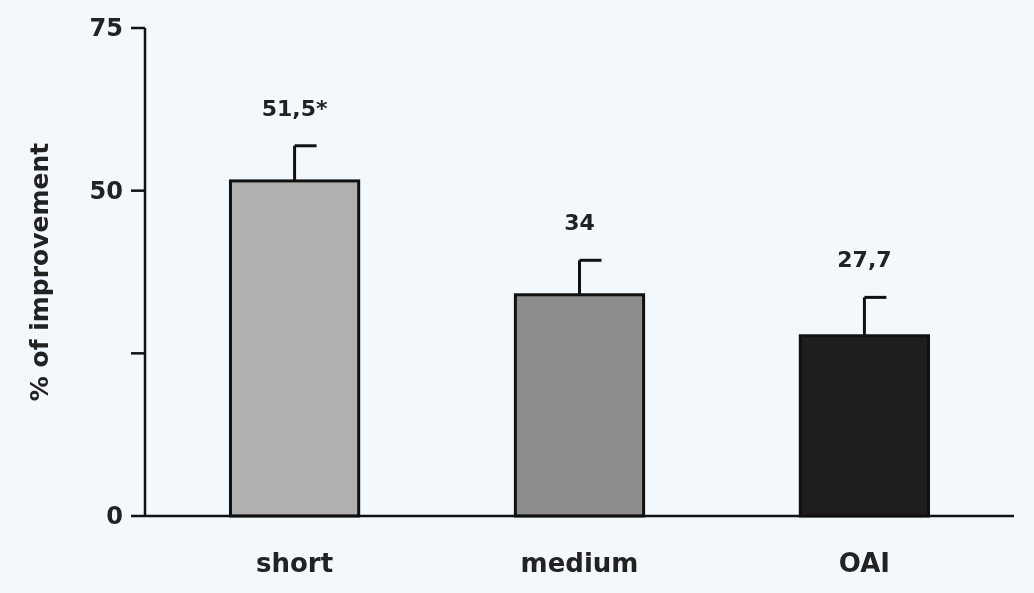 This screenshot has width=1034, height=593. Describe the element at coordinates (864, 563) in the screenshot. I see `x-tick-label: OAI` at that location.